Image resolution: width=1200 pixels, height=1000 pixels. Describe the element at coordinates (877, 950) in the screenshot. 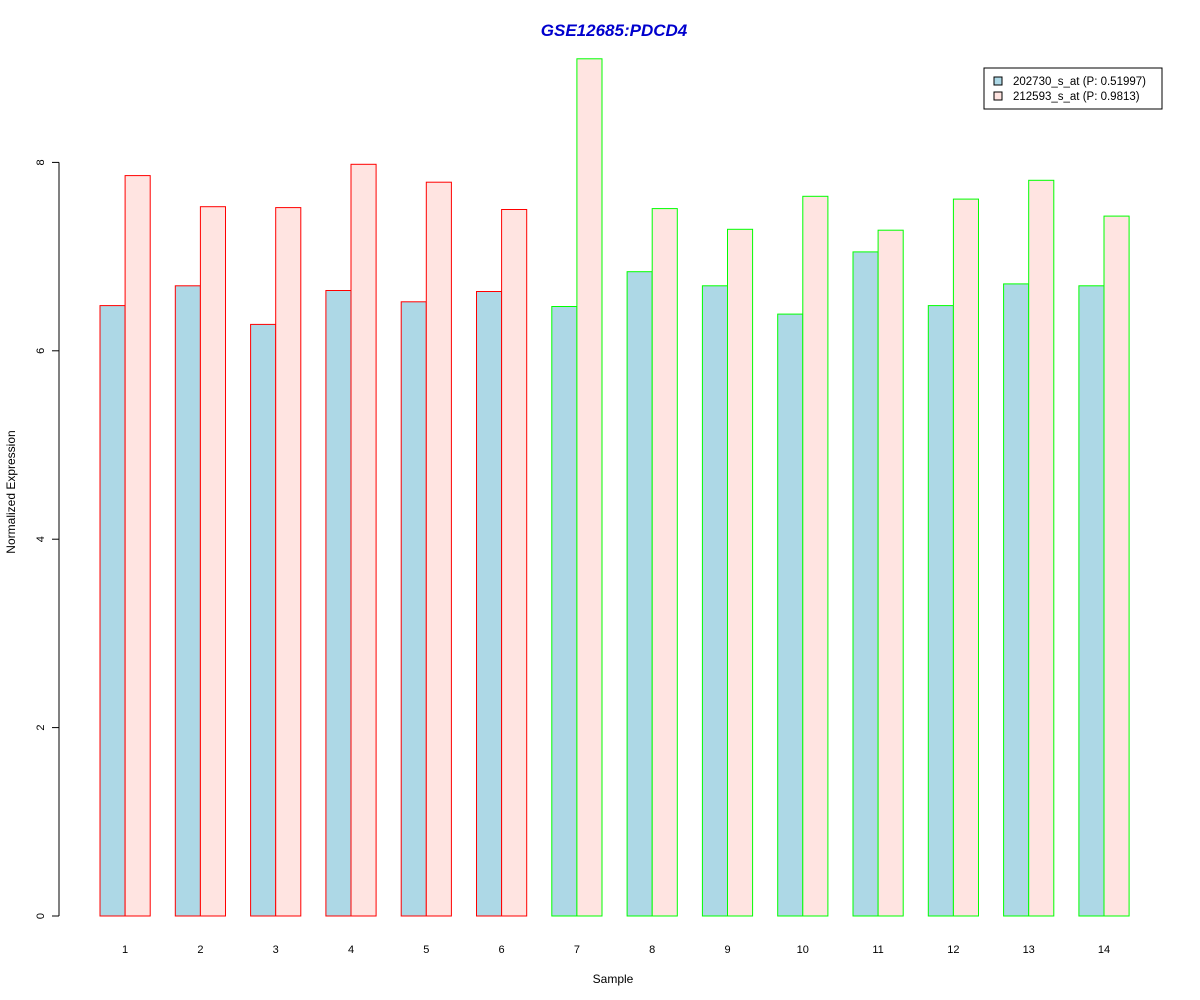

I see `x-tick-label: 11` at that location.